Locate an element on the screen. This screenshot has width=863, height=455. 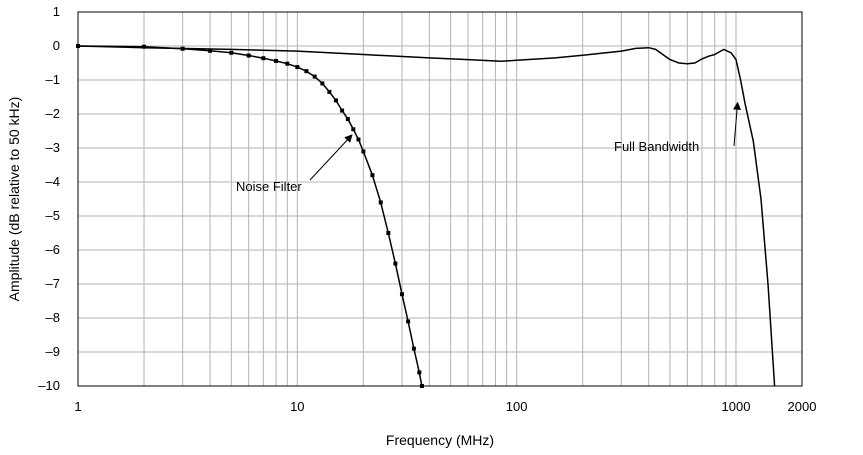
annotations: Noise Filter Full Bandwidth is located at coordinates (489, 147).